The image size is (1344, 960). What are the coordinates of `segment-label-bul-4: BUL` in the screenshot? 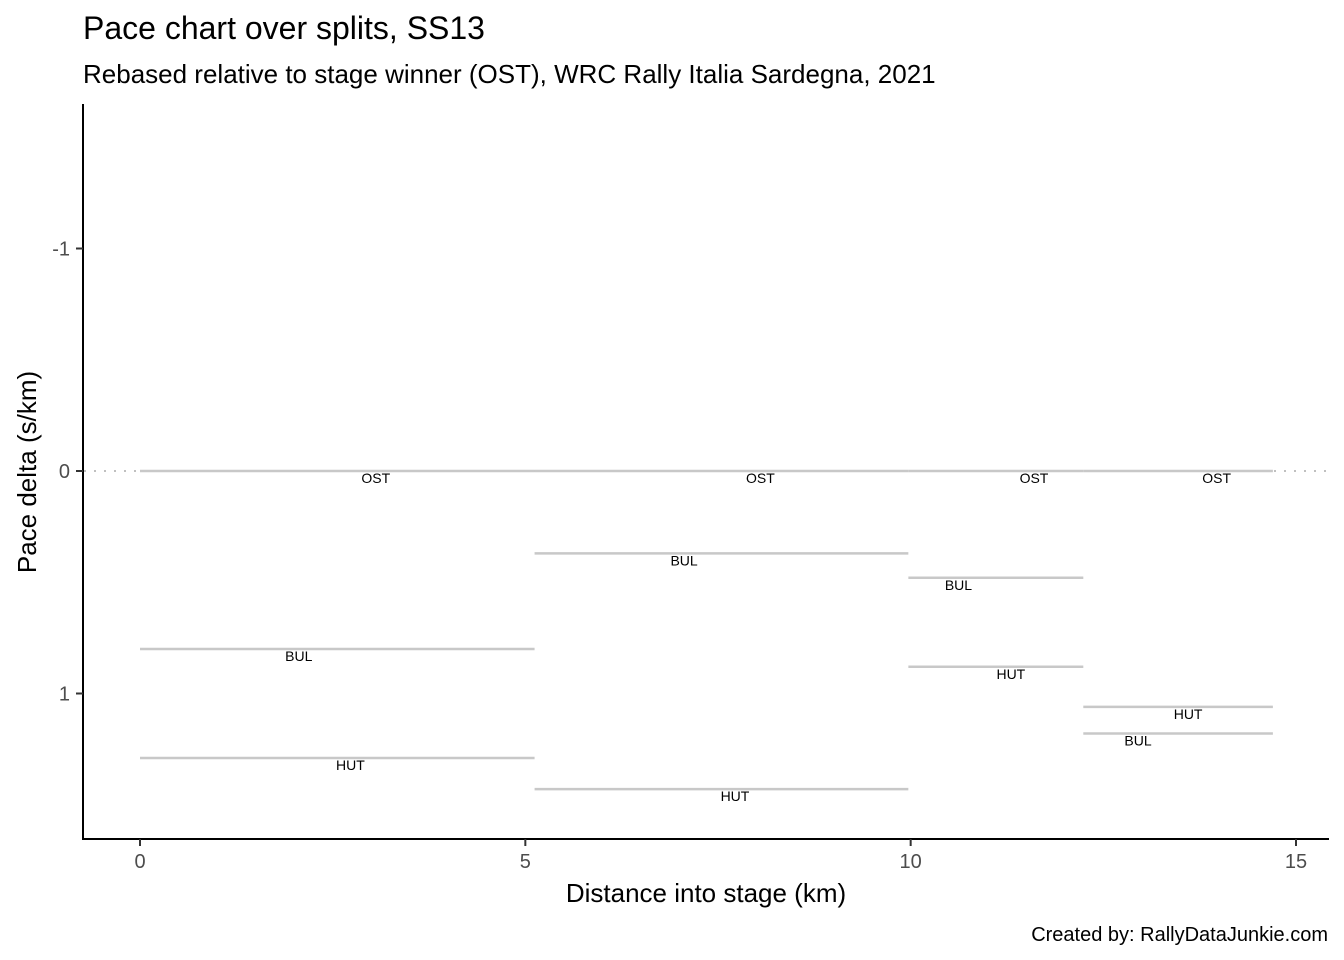 It's located at (298, 656).